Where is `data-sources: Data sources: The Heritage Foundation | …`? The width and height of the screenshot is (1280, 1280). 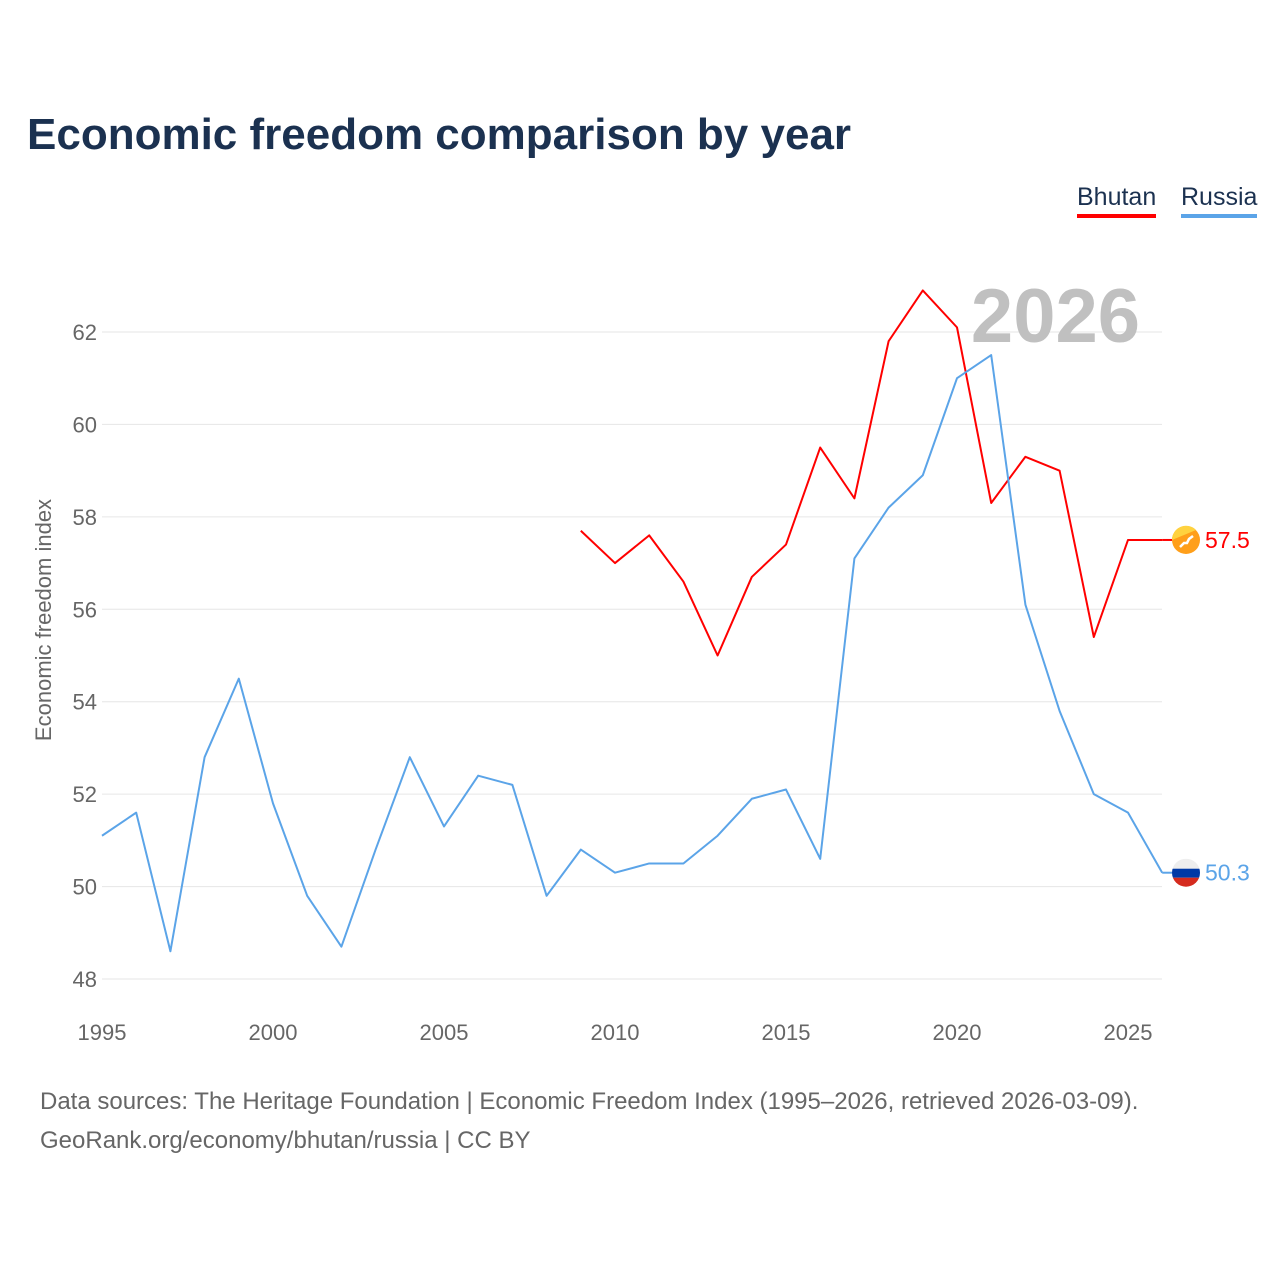
data-sources: Data sources: The Heritage Foundation | … is located at coordinates (589, 1101).